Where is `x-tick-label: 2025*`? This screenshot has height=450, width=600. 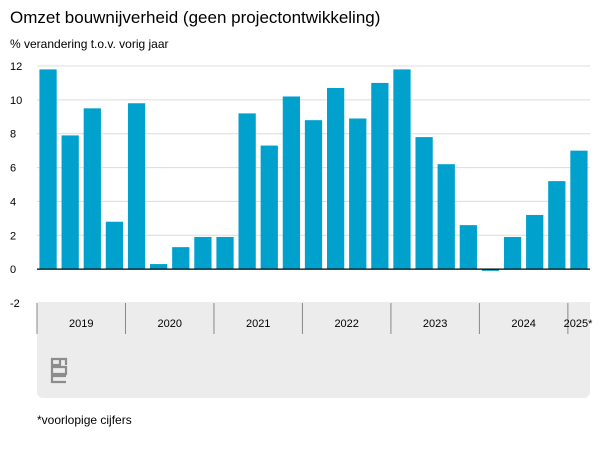 x-tick-label: 2025* is located at coordinates (578, 324).